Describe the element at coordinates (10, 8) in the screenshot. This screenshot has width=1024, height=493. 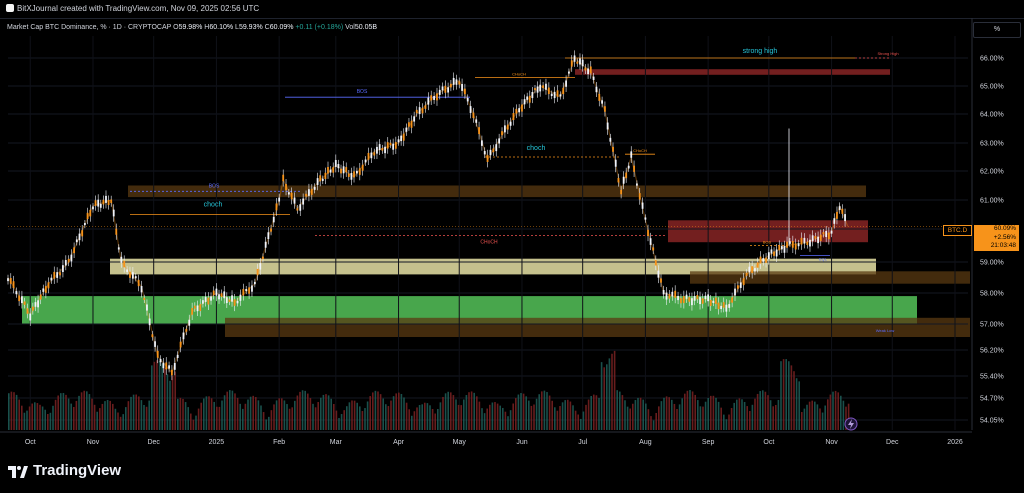
I see `author-icon` at that location.